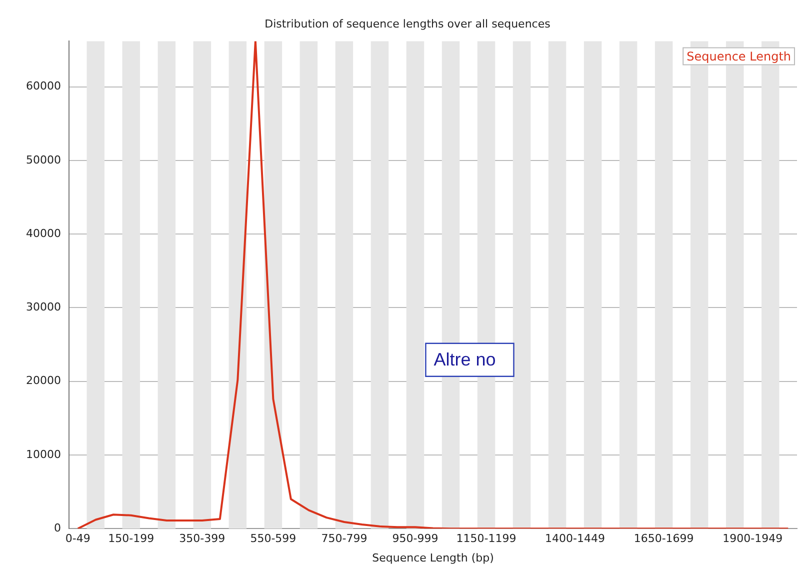  What do you see at coordinates (415, 539) in the screenshot?
I see `x-tick-label: 950-999` at bounding box center [415, 539].